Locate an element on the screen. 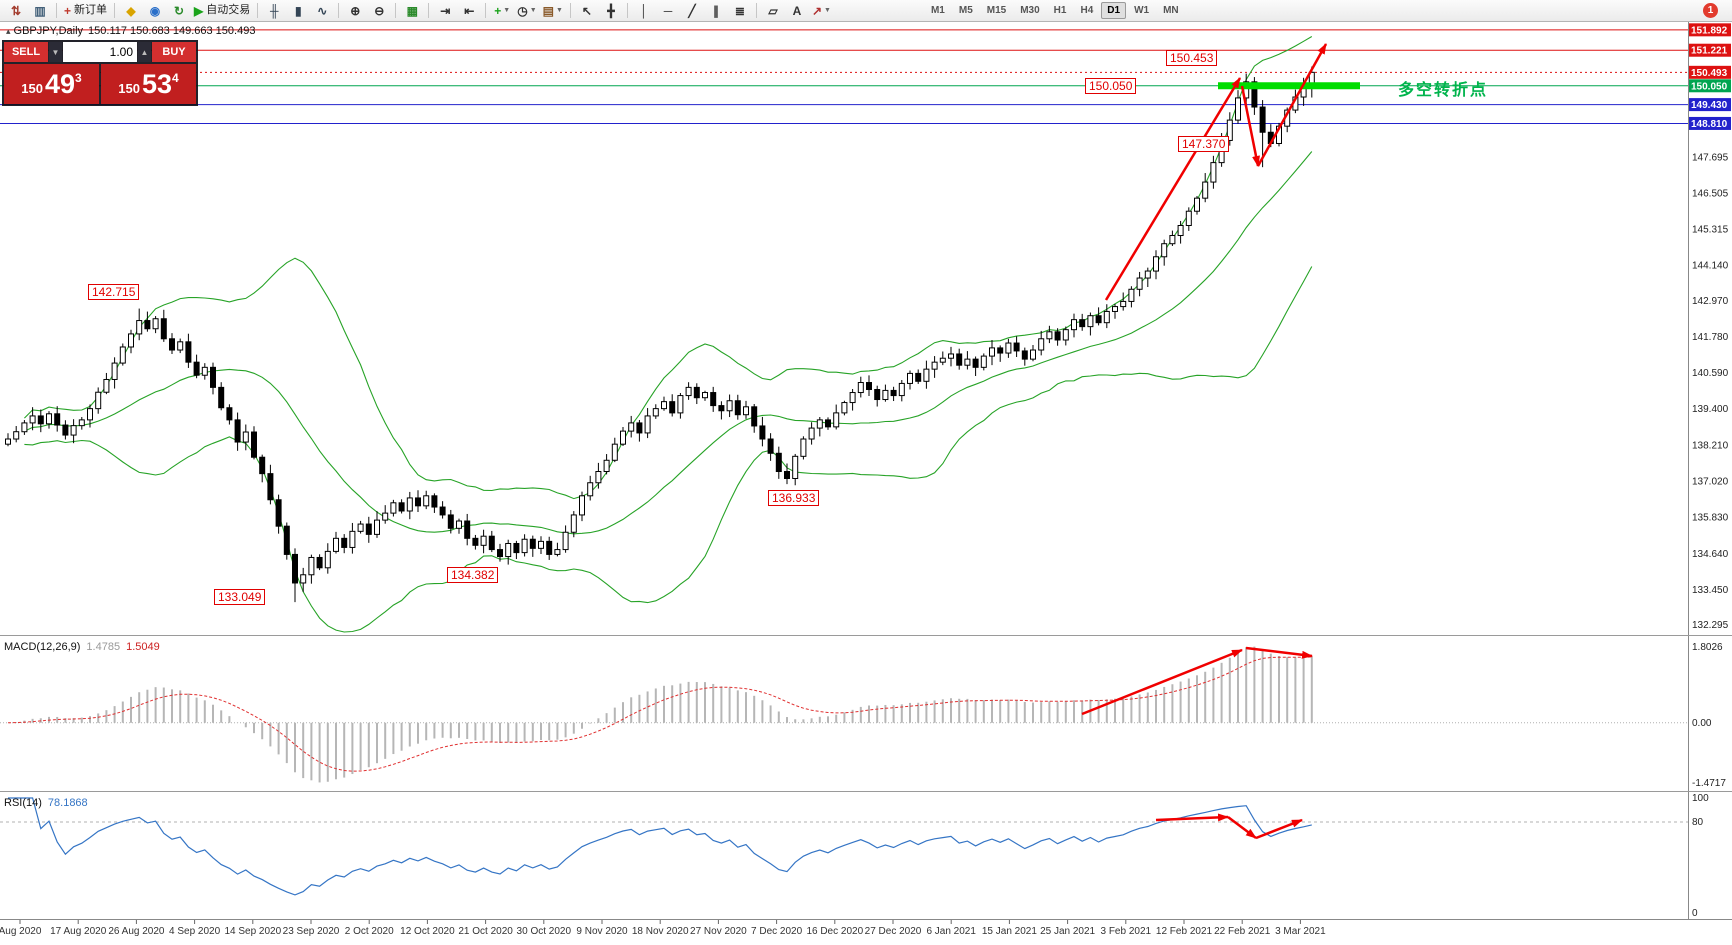 This screenshot has width=1732, height=945. trendline-icon: ╱ is located at coordinates (692, 11).